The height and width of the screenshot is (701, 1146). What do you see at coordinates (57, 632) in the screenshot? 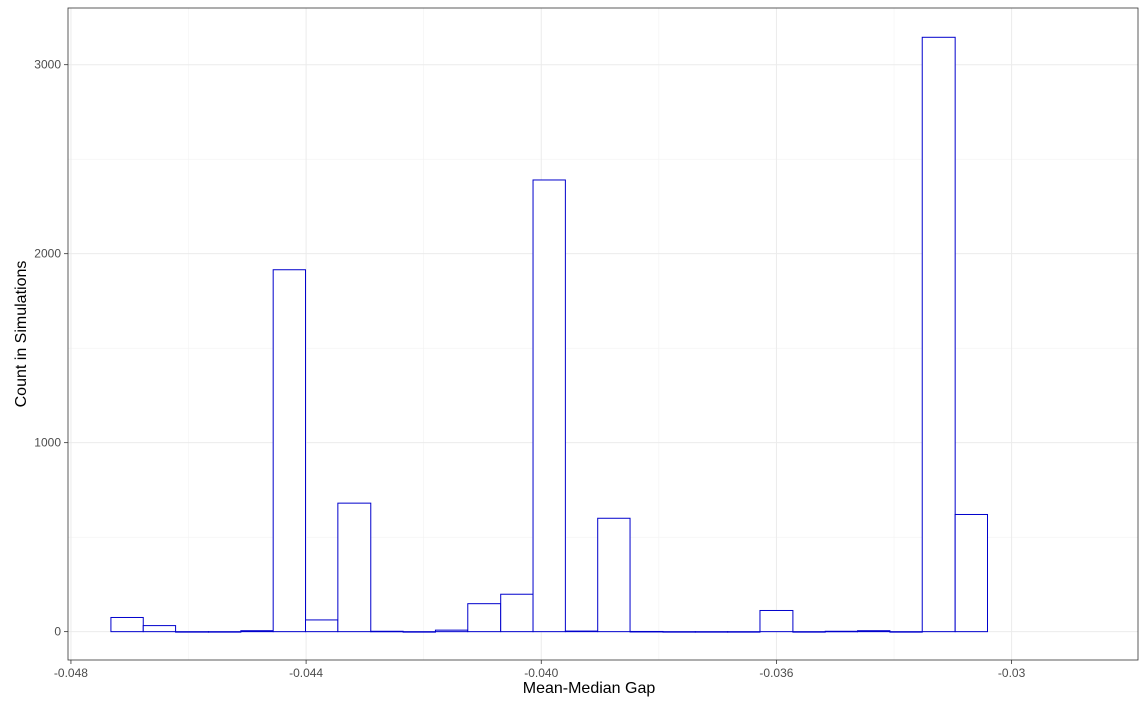
I see `y-tick-label: 0` at bounding box center [57, 632].